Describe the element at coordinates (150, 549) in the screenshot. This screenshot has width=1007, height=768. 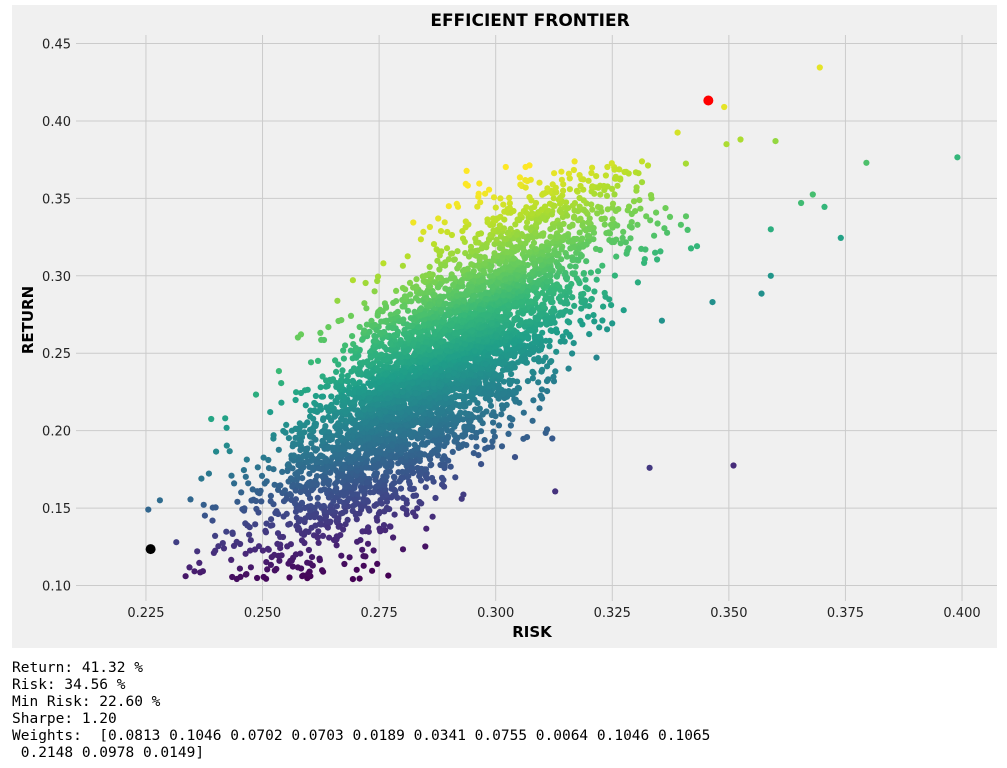
I see `min-risk-point` at that location.